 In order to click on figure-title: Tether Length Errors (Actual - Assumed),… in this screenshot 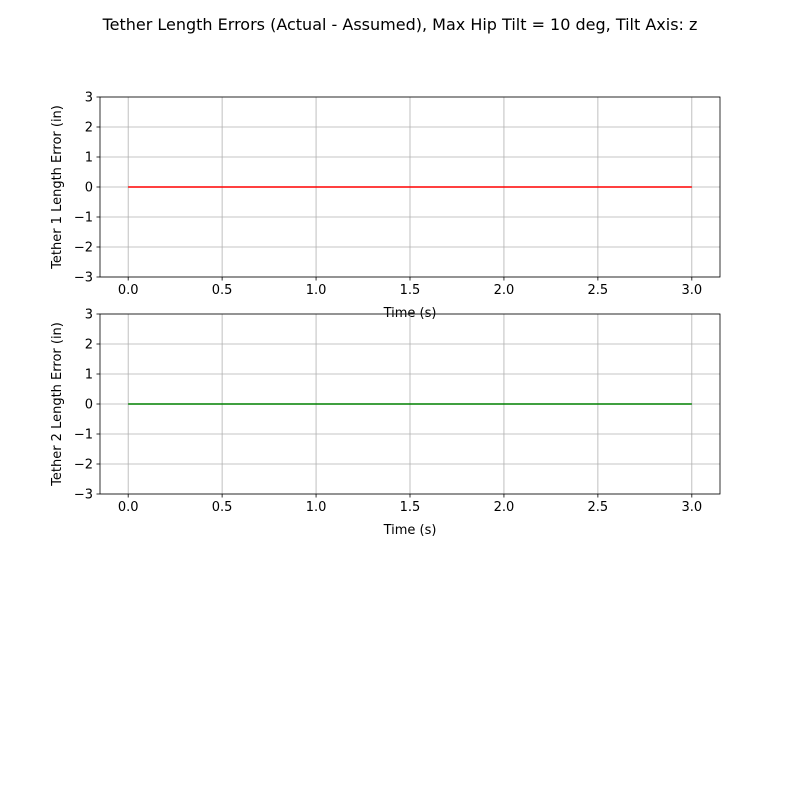, I will do `click(400, 24)`.